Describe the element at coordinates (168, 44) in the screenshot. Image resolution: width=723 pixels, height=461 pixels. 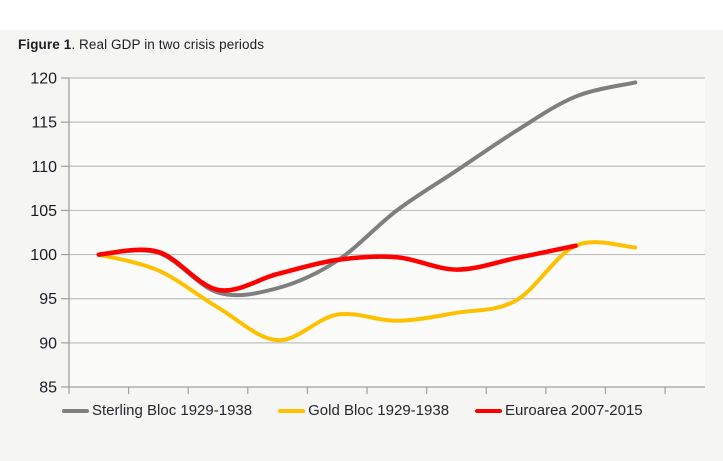
I see `figure-title-text: . Real GDP in two crisis periods` at that location.